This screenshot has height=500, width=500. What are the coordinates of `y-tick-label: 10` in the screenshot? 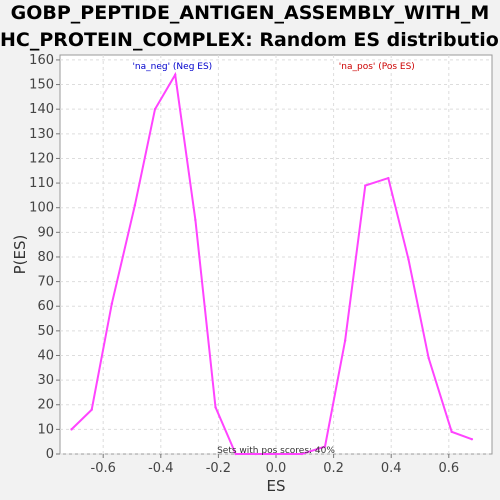 It's located at (45, 429).